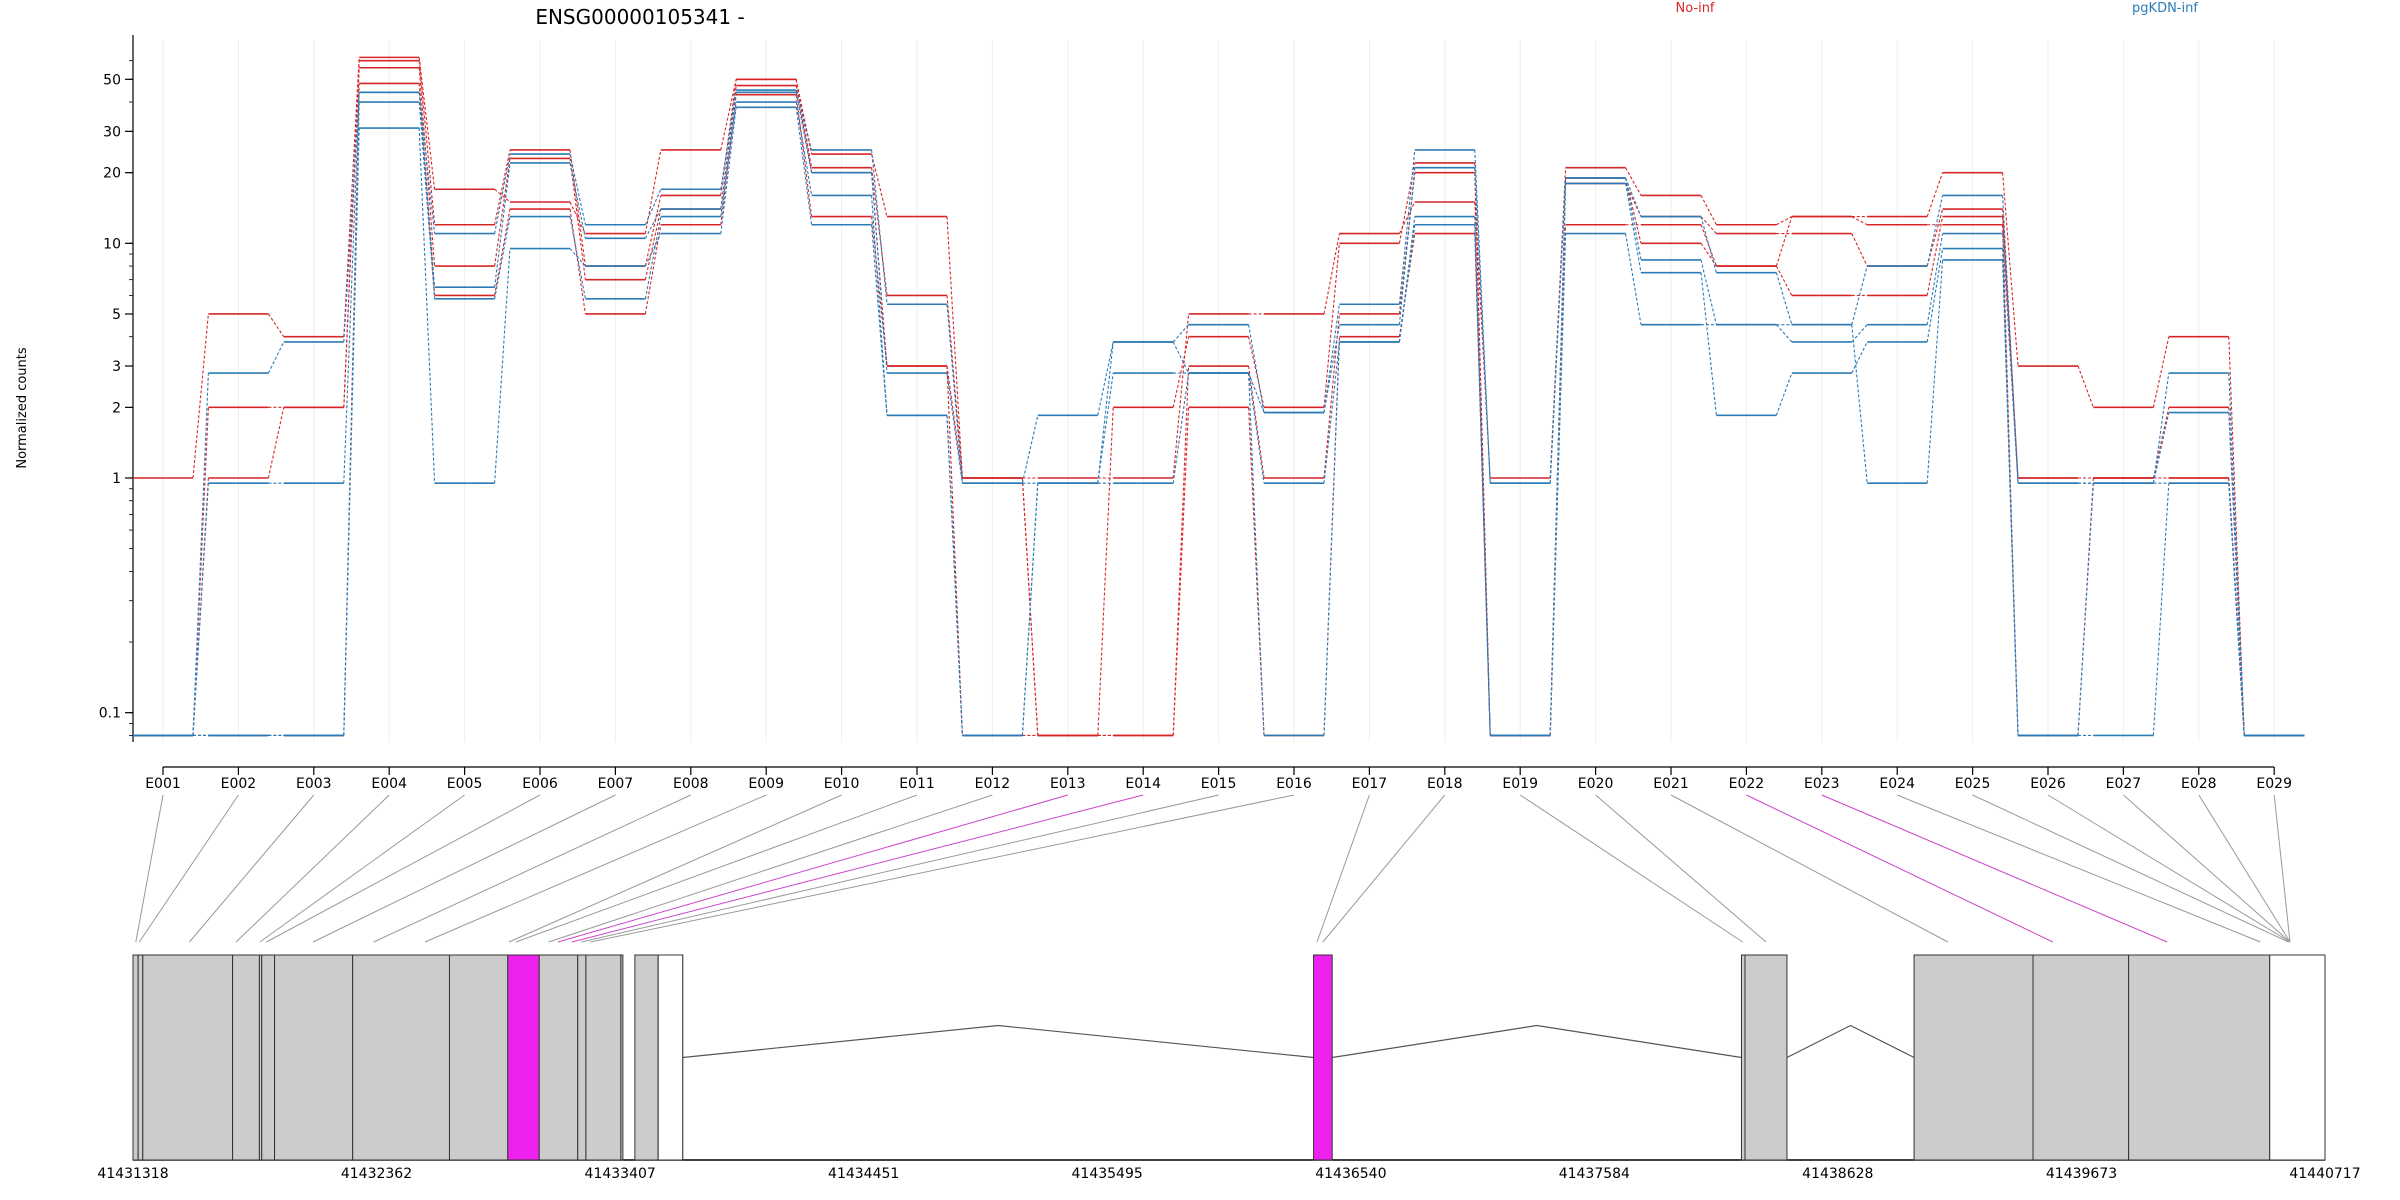  What do you see at coordinates (132, 1174) in the screenshot?
I see `coordinate-label: 41431318` at bounding box center [132, 1174].